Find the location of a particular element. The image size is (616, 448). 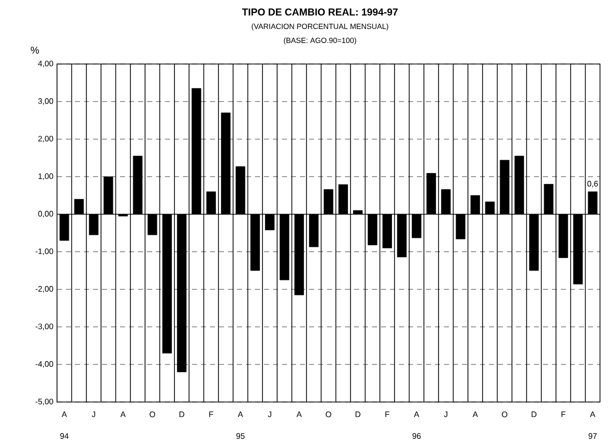

y-tick-label: 3,00 is located at coordinates (46, 101).